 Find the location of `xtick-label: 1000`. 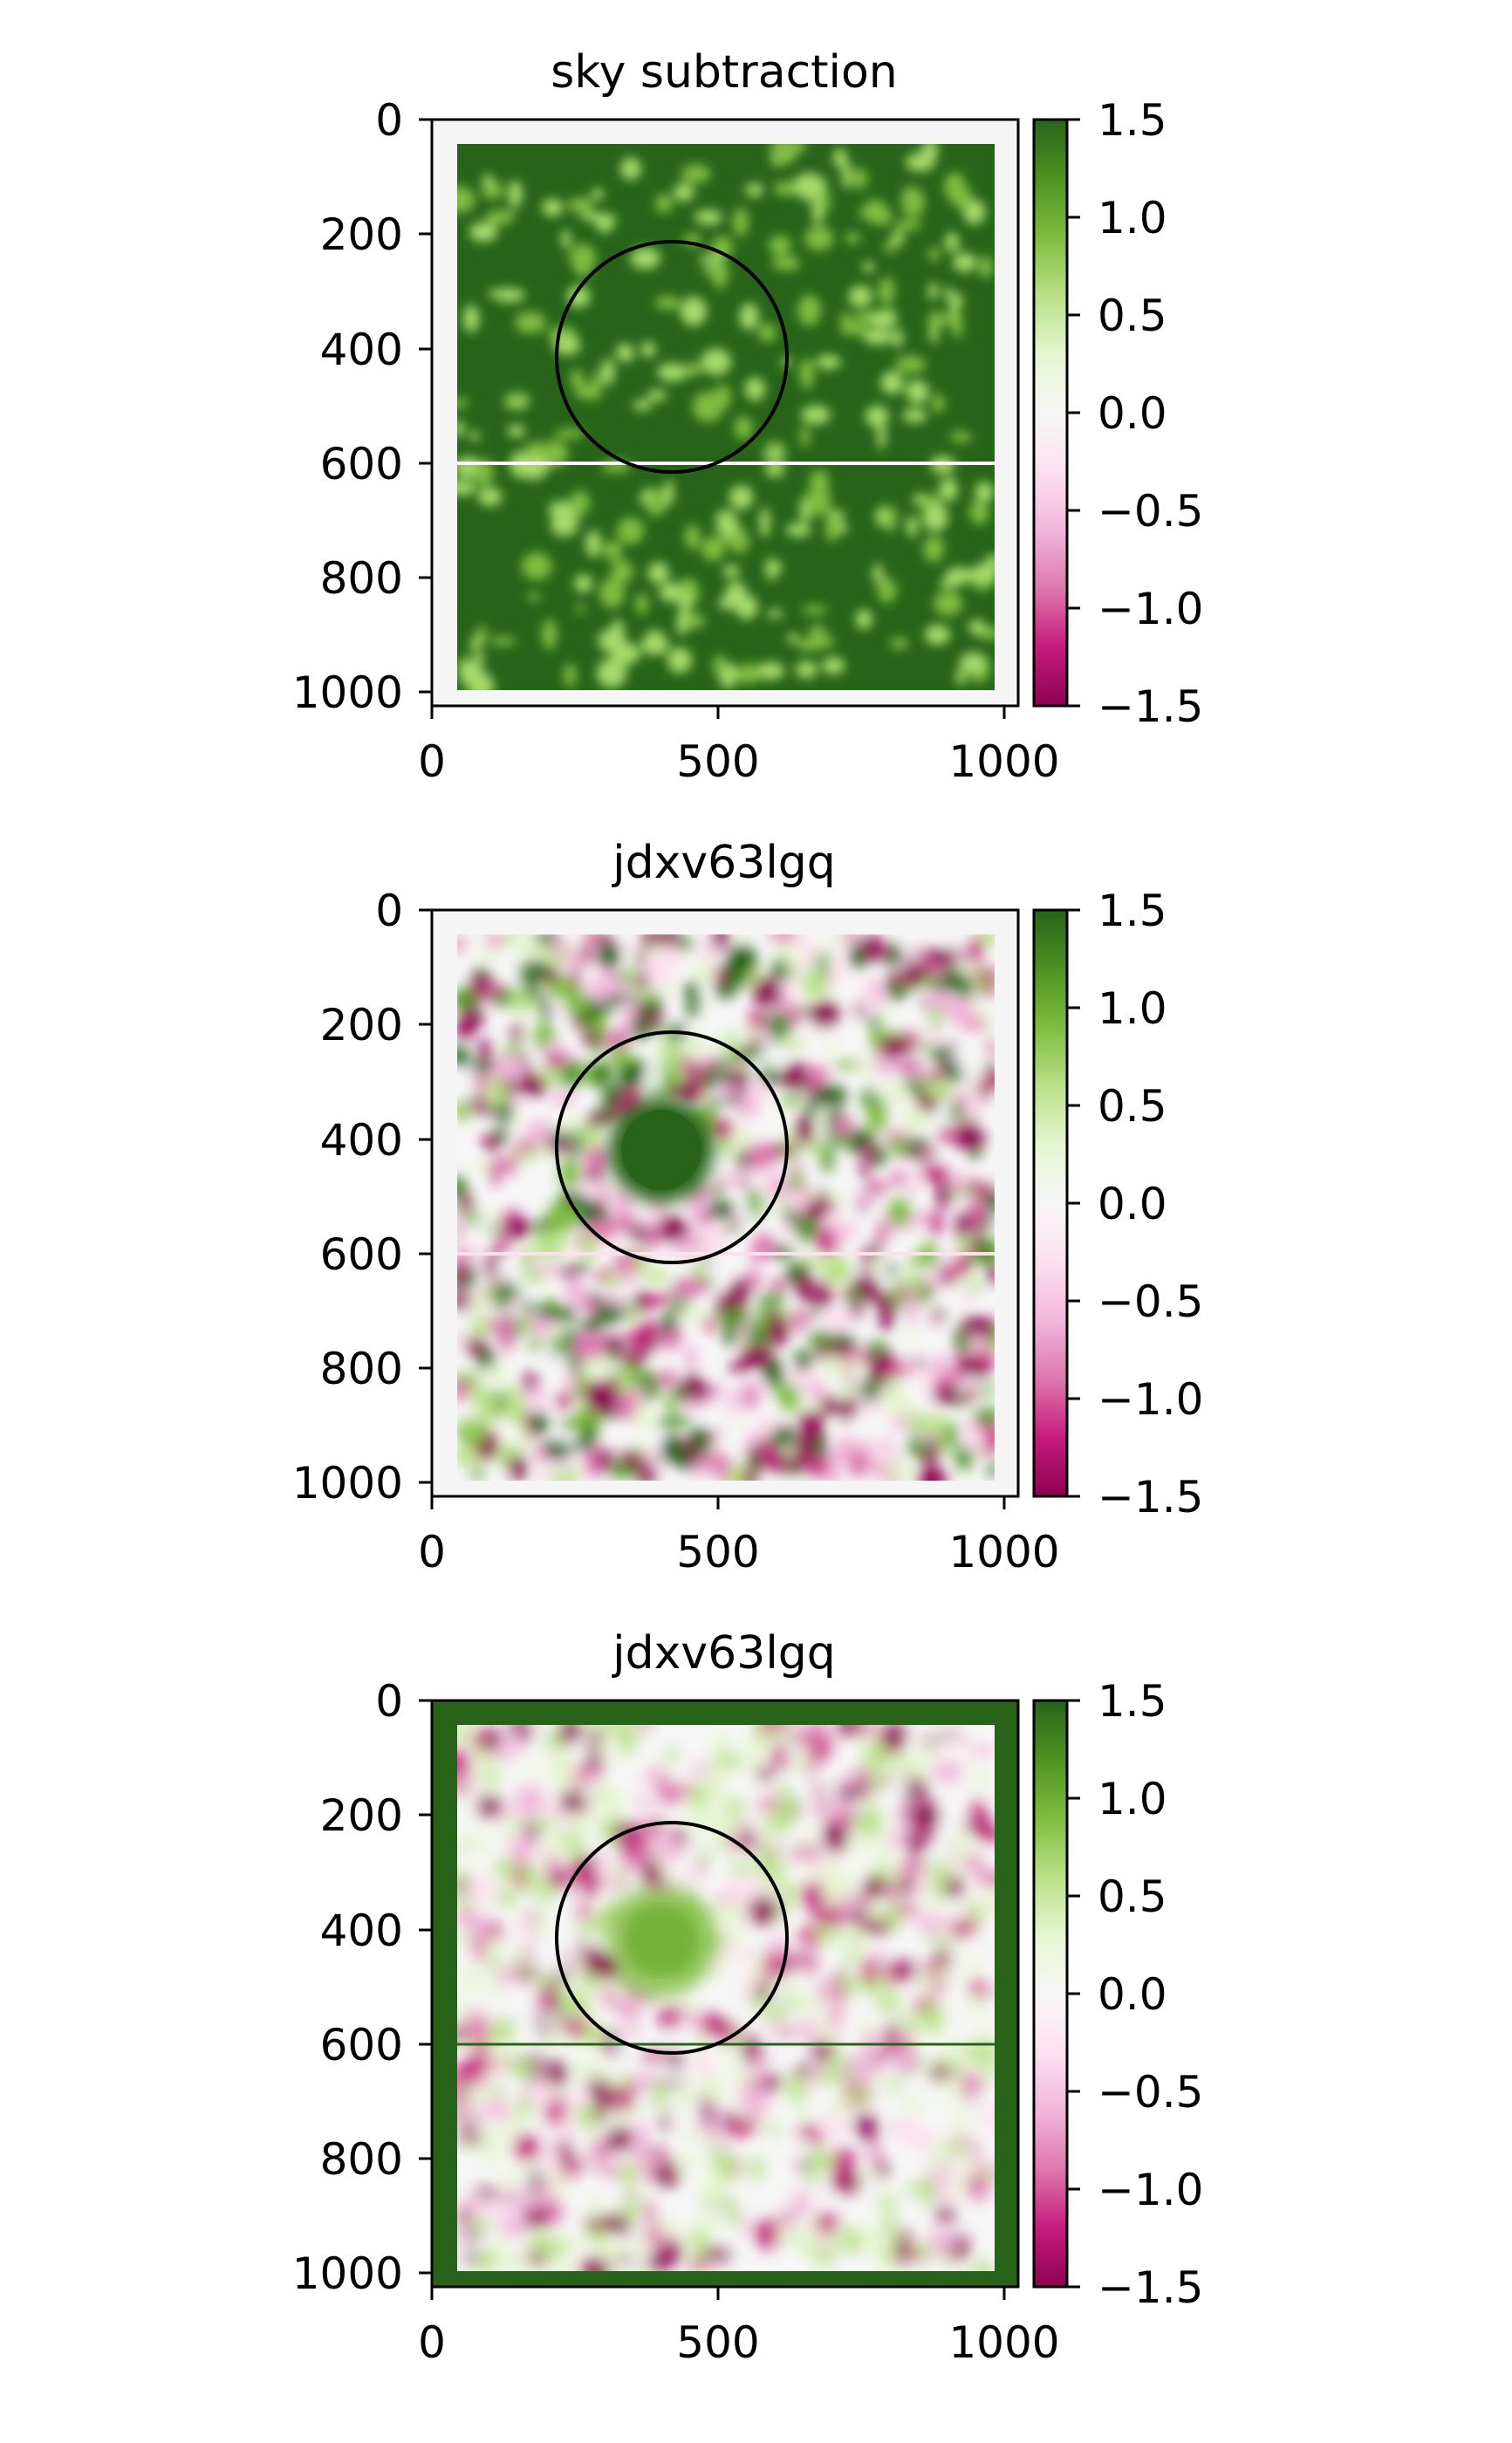

xtick-label: 1000 is located at coordinates (1003, 2342).